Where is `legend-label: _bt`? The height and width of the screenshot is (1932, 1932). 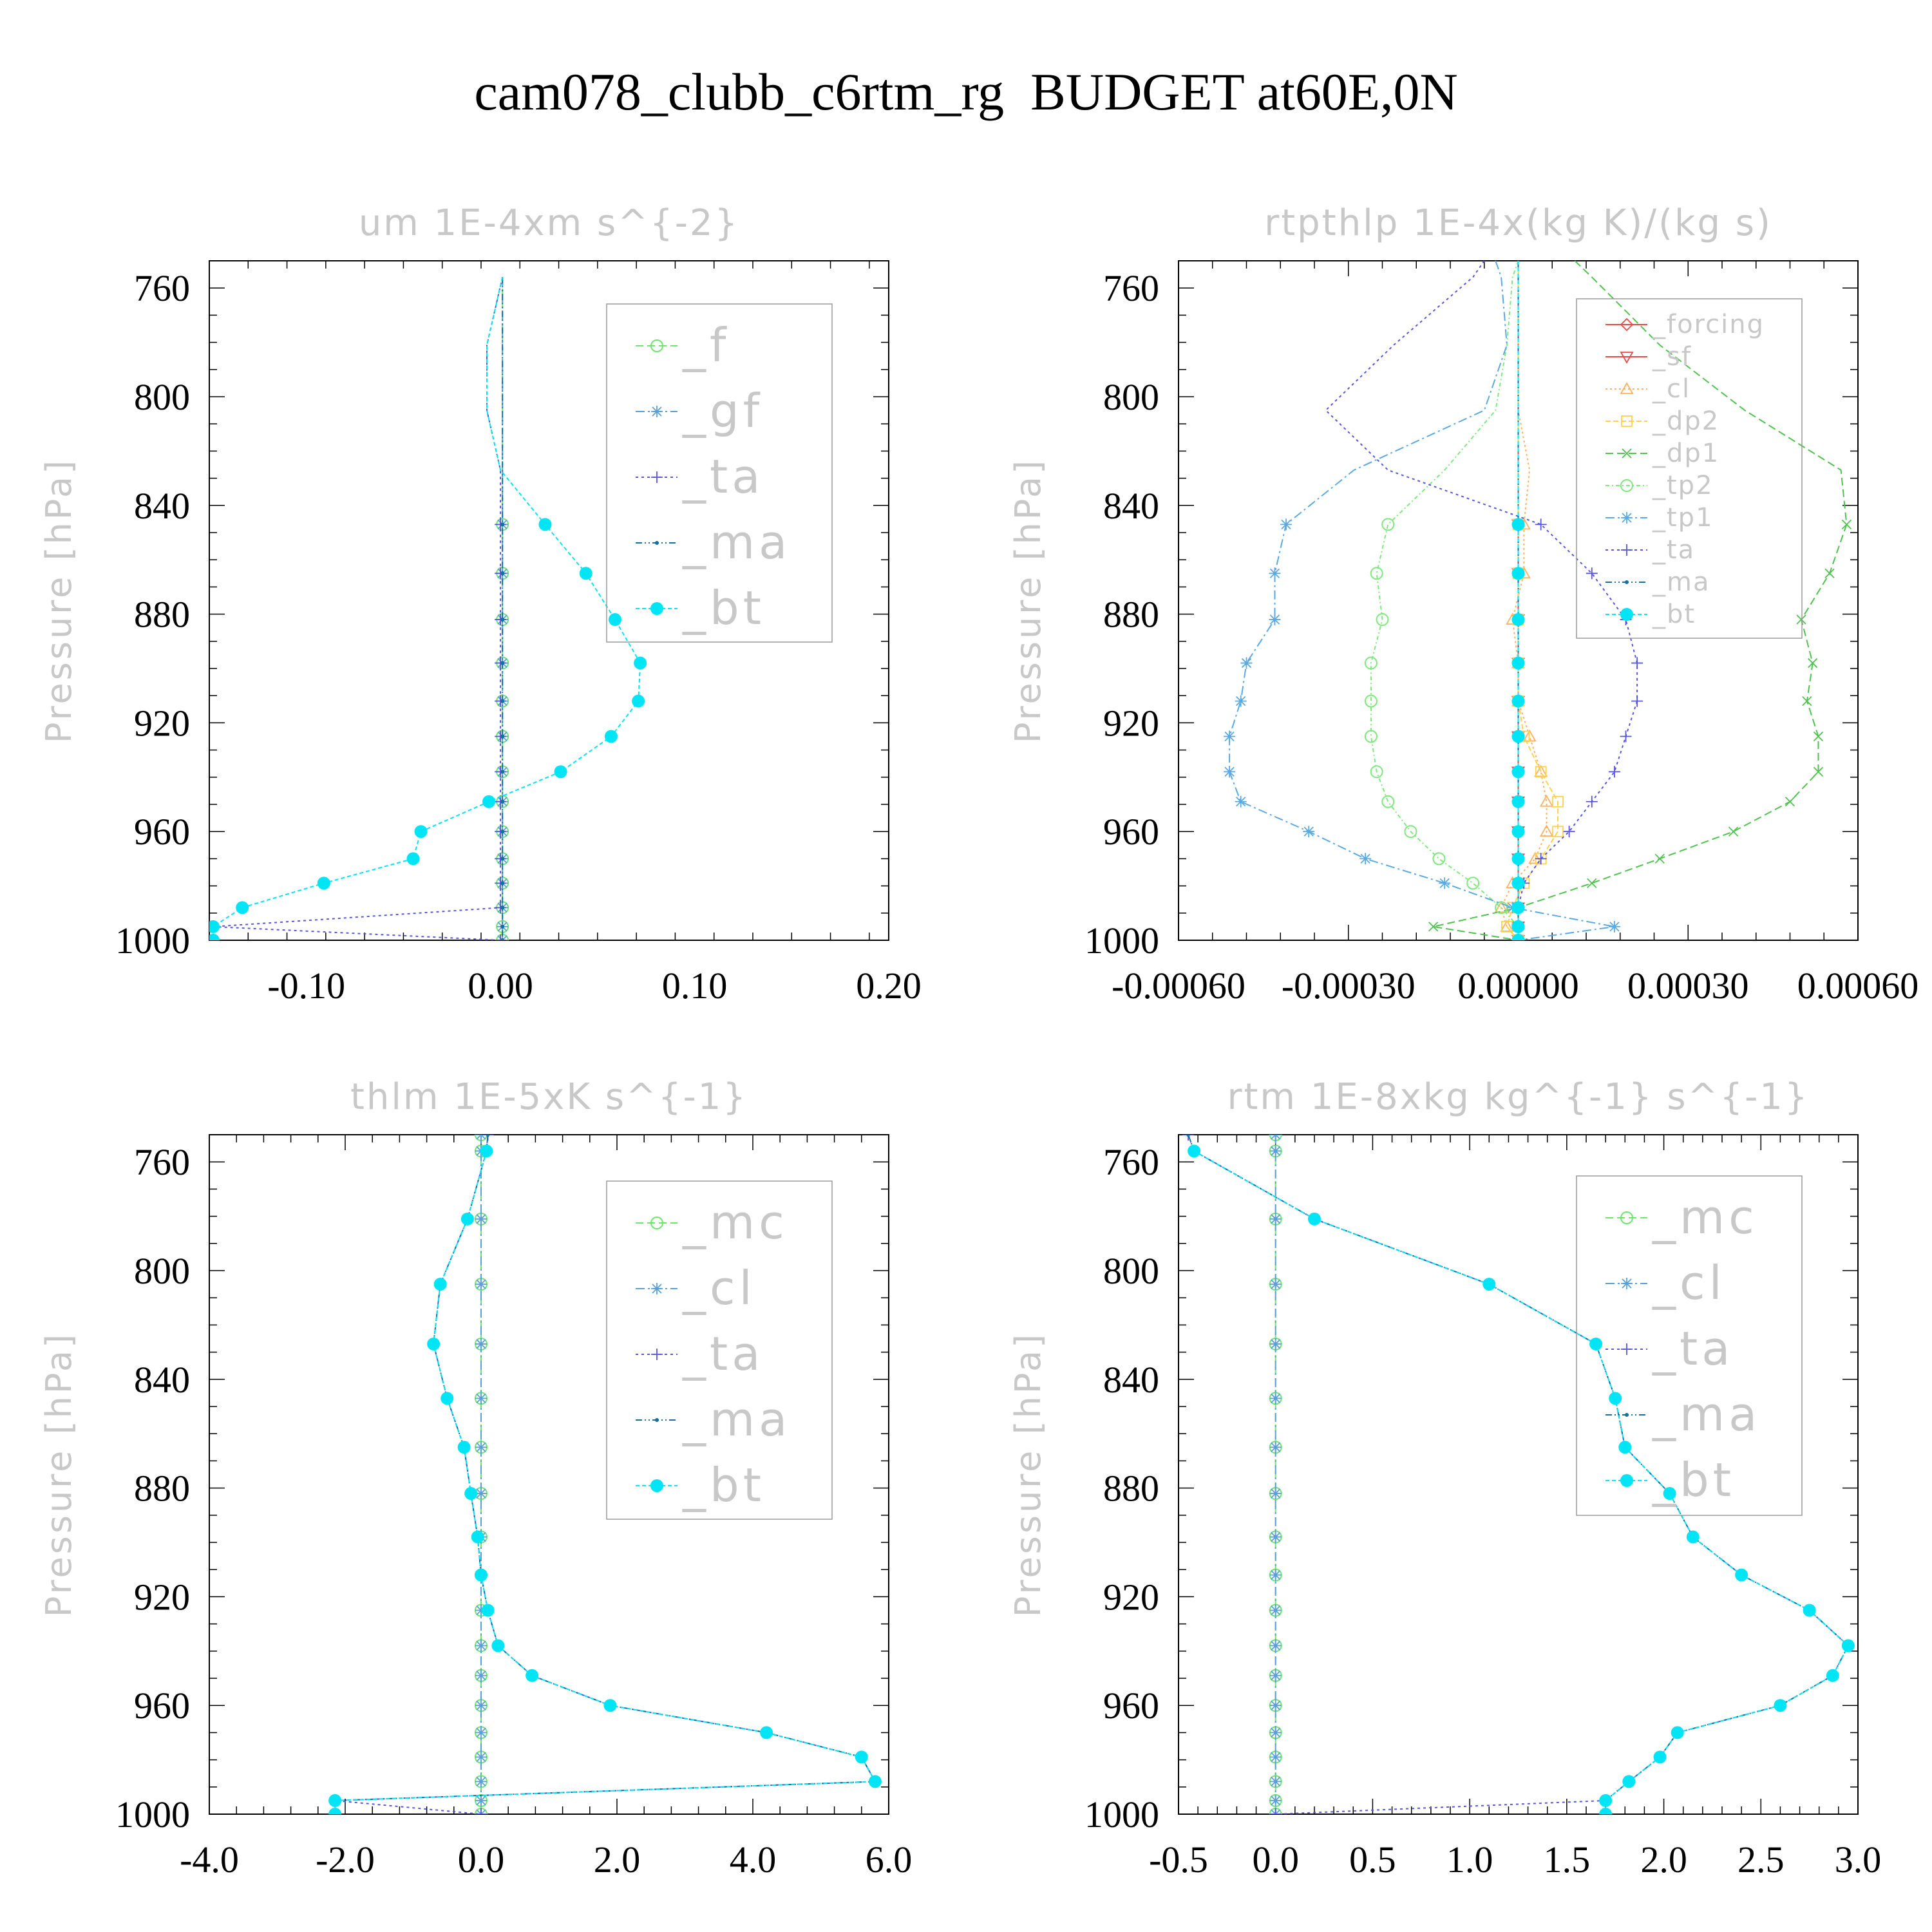
legend-label: _bt is located at coordinates (723, 1485).